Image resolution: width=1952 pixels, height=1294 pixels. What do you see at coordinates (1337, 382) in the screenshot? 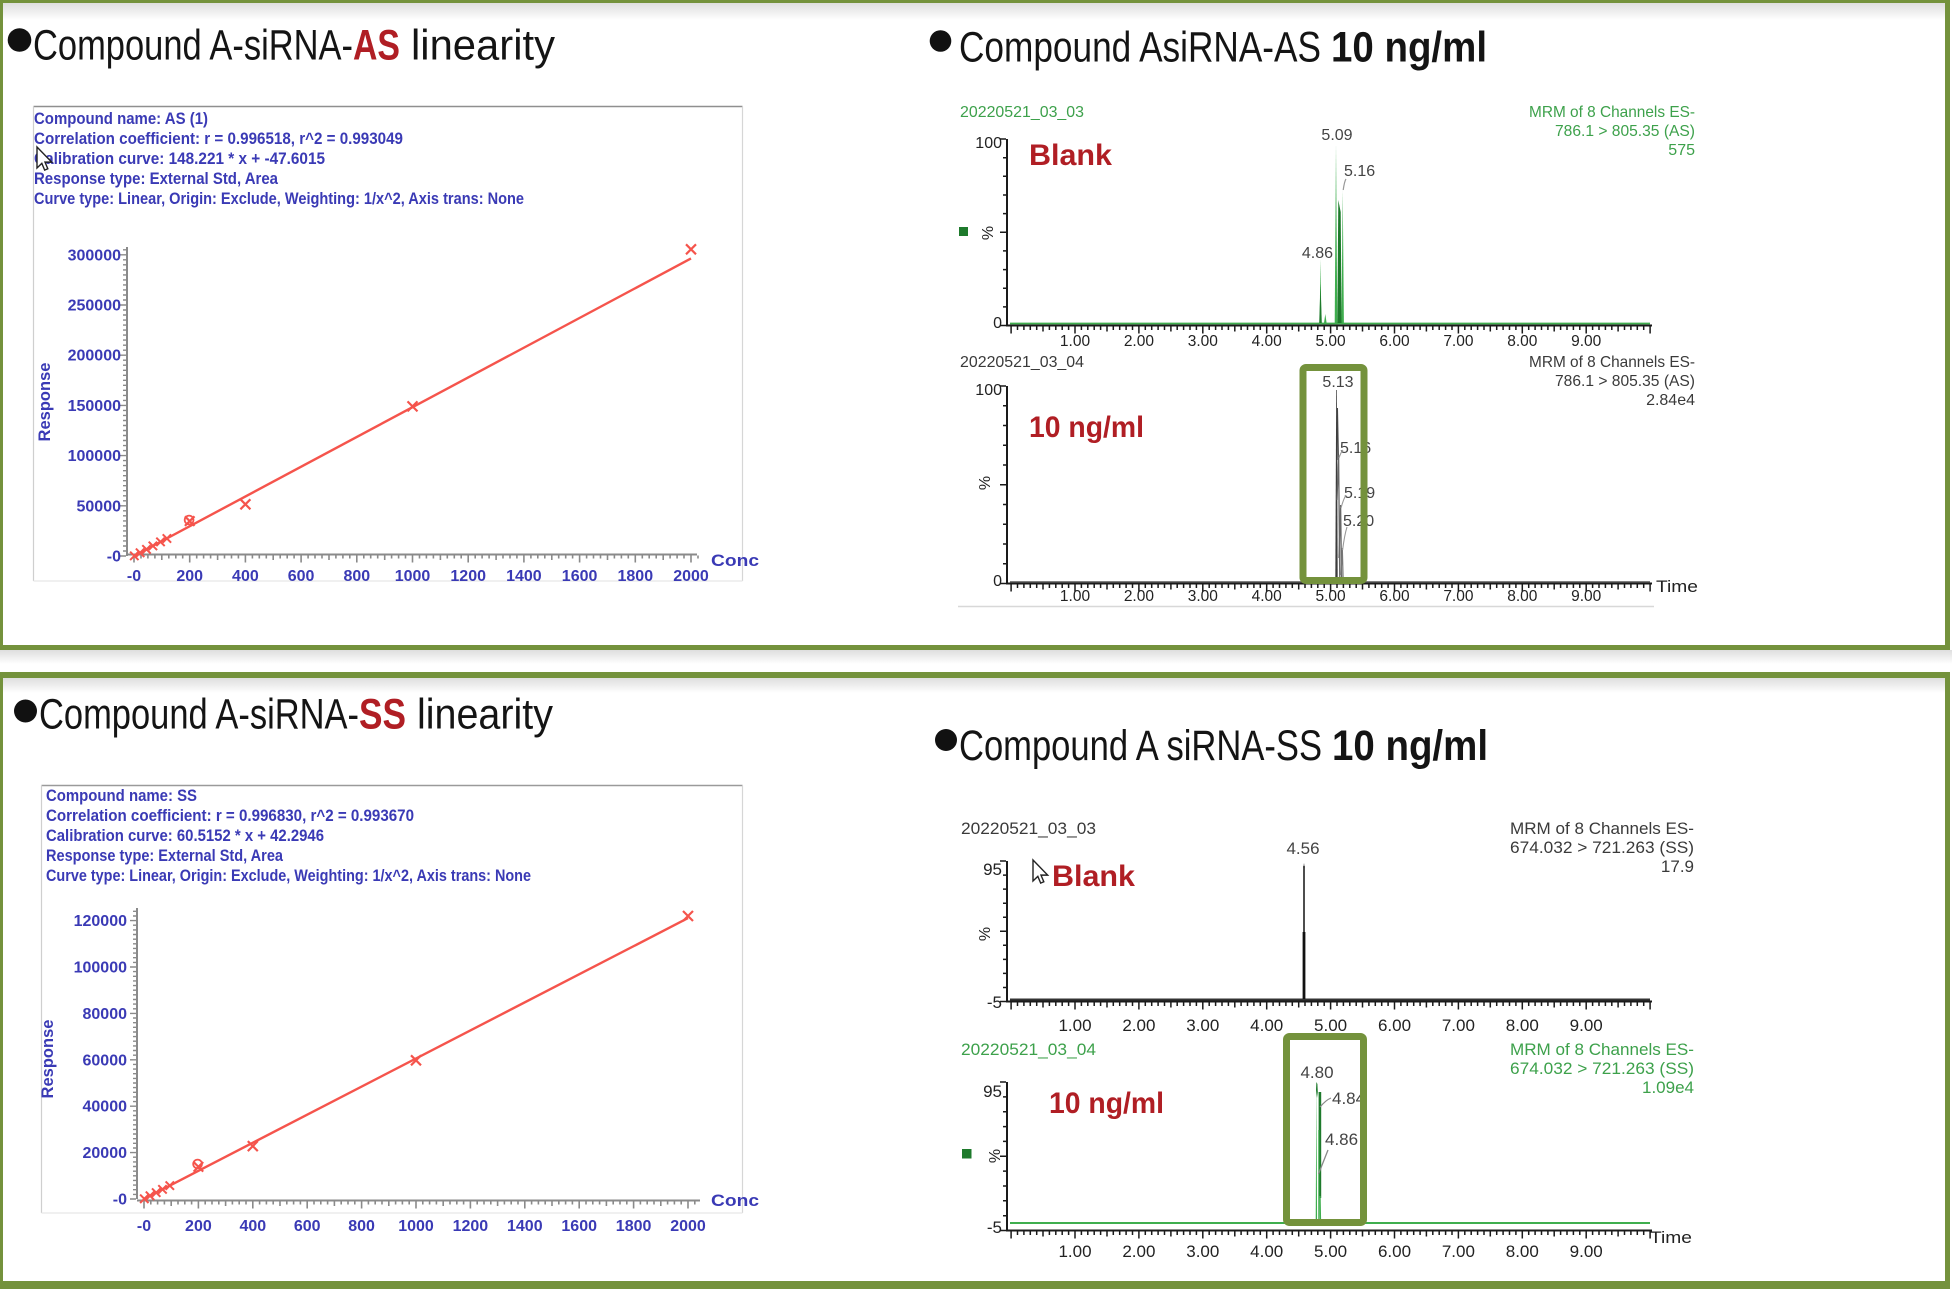
I see `svg-text: 5.13` at bounding box center [1337, 382].